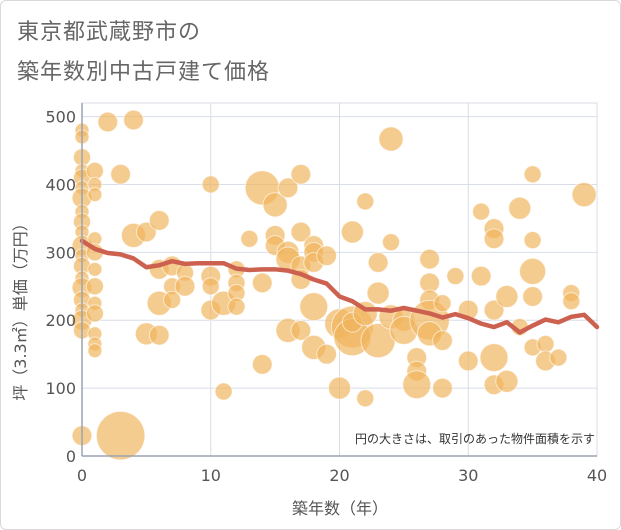 This screenshot has height=530, width=621. What do you see at coordinates (60, 388) in the screenshot?
I see `y-tick-label: 100` at bounding box center [60, 388].